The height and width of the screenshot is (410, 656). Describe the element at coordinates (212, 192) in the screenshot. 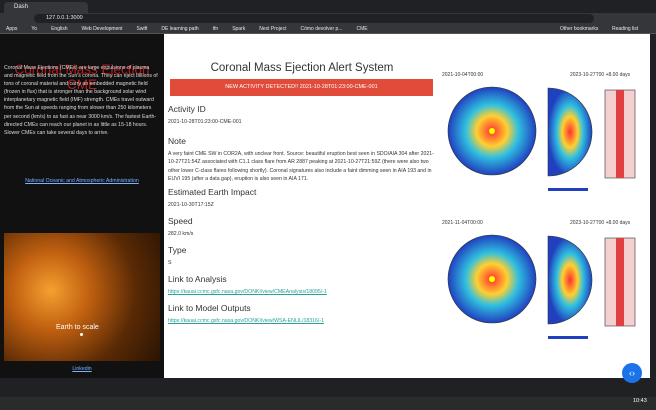

I see `section-heading: Estimated Earth Impact` at that location.